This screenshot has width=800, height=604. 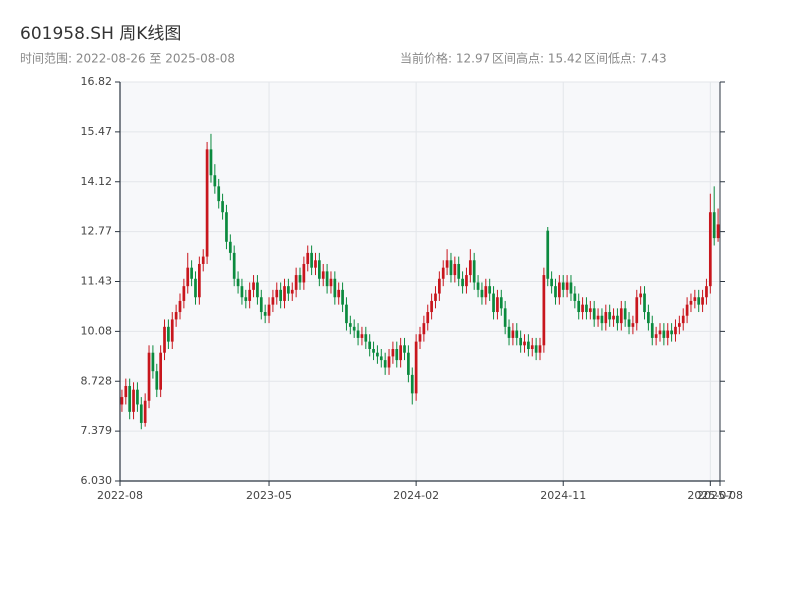 What do you see at coordinates (97, 131) in the screenshot?
I see `y-tick-label: 15.47` at bounding box center [97, 131].